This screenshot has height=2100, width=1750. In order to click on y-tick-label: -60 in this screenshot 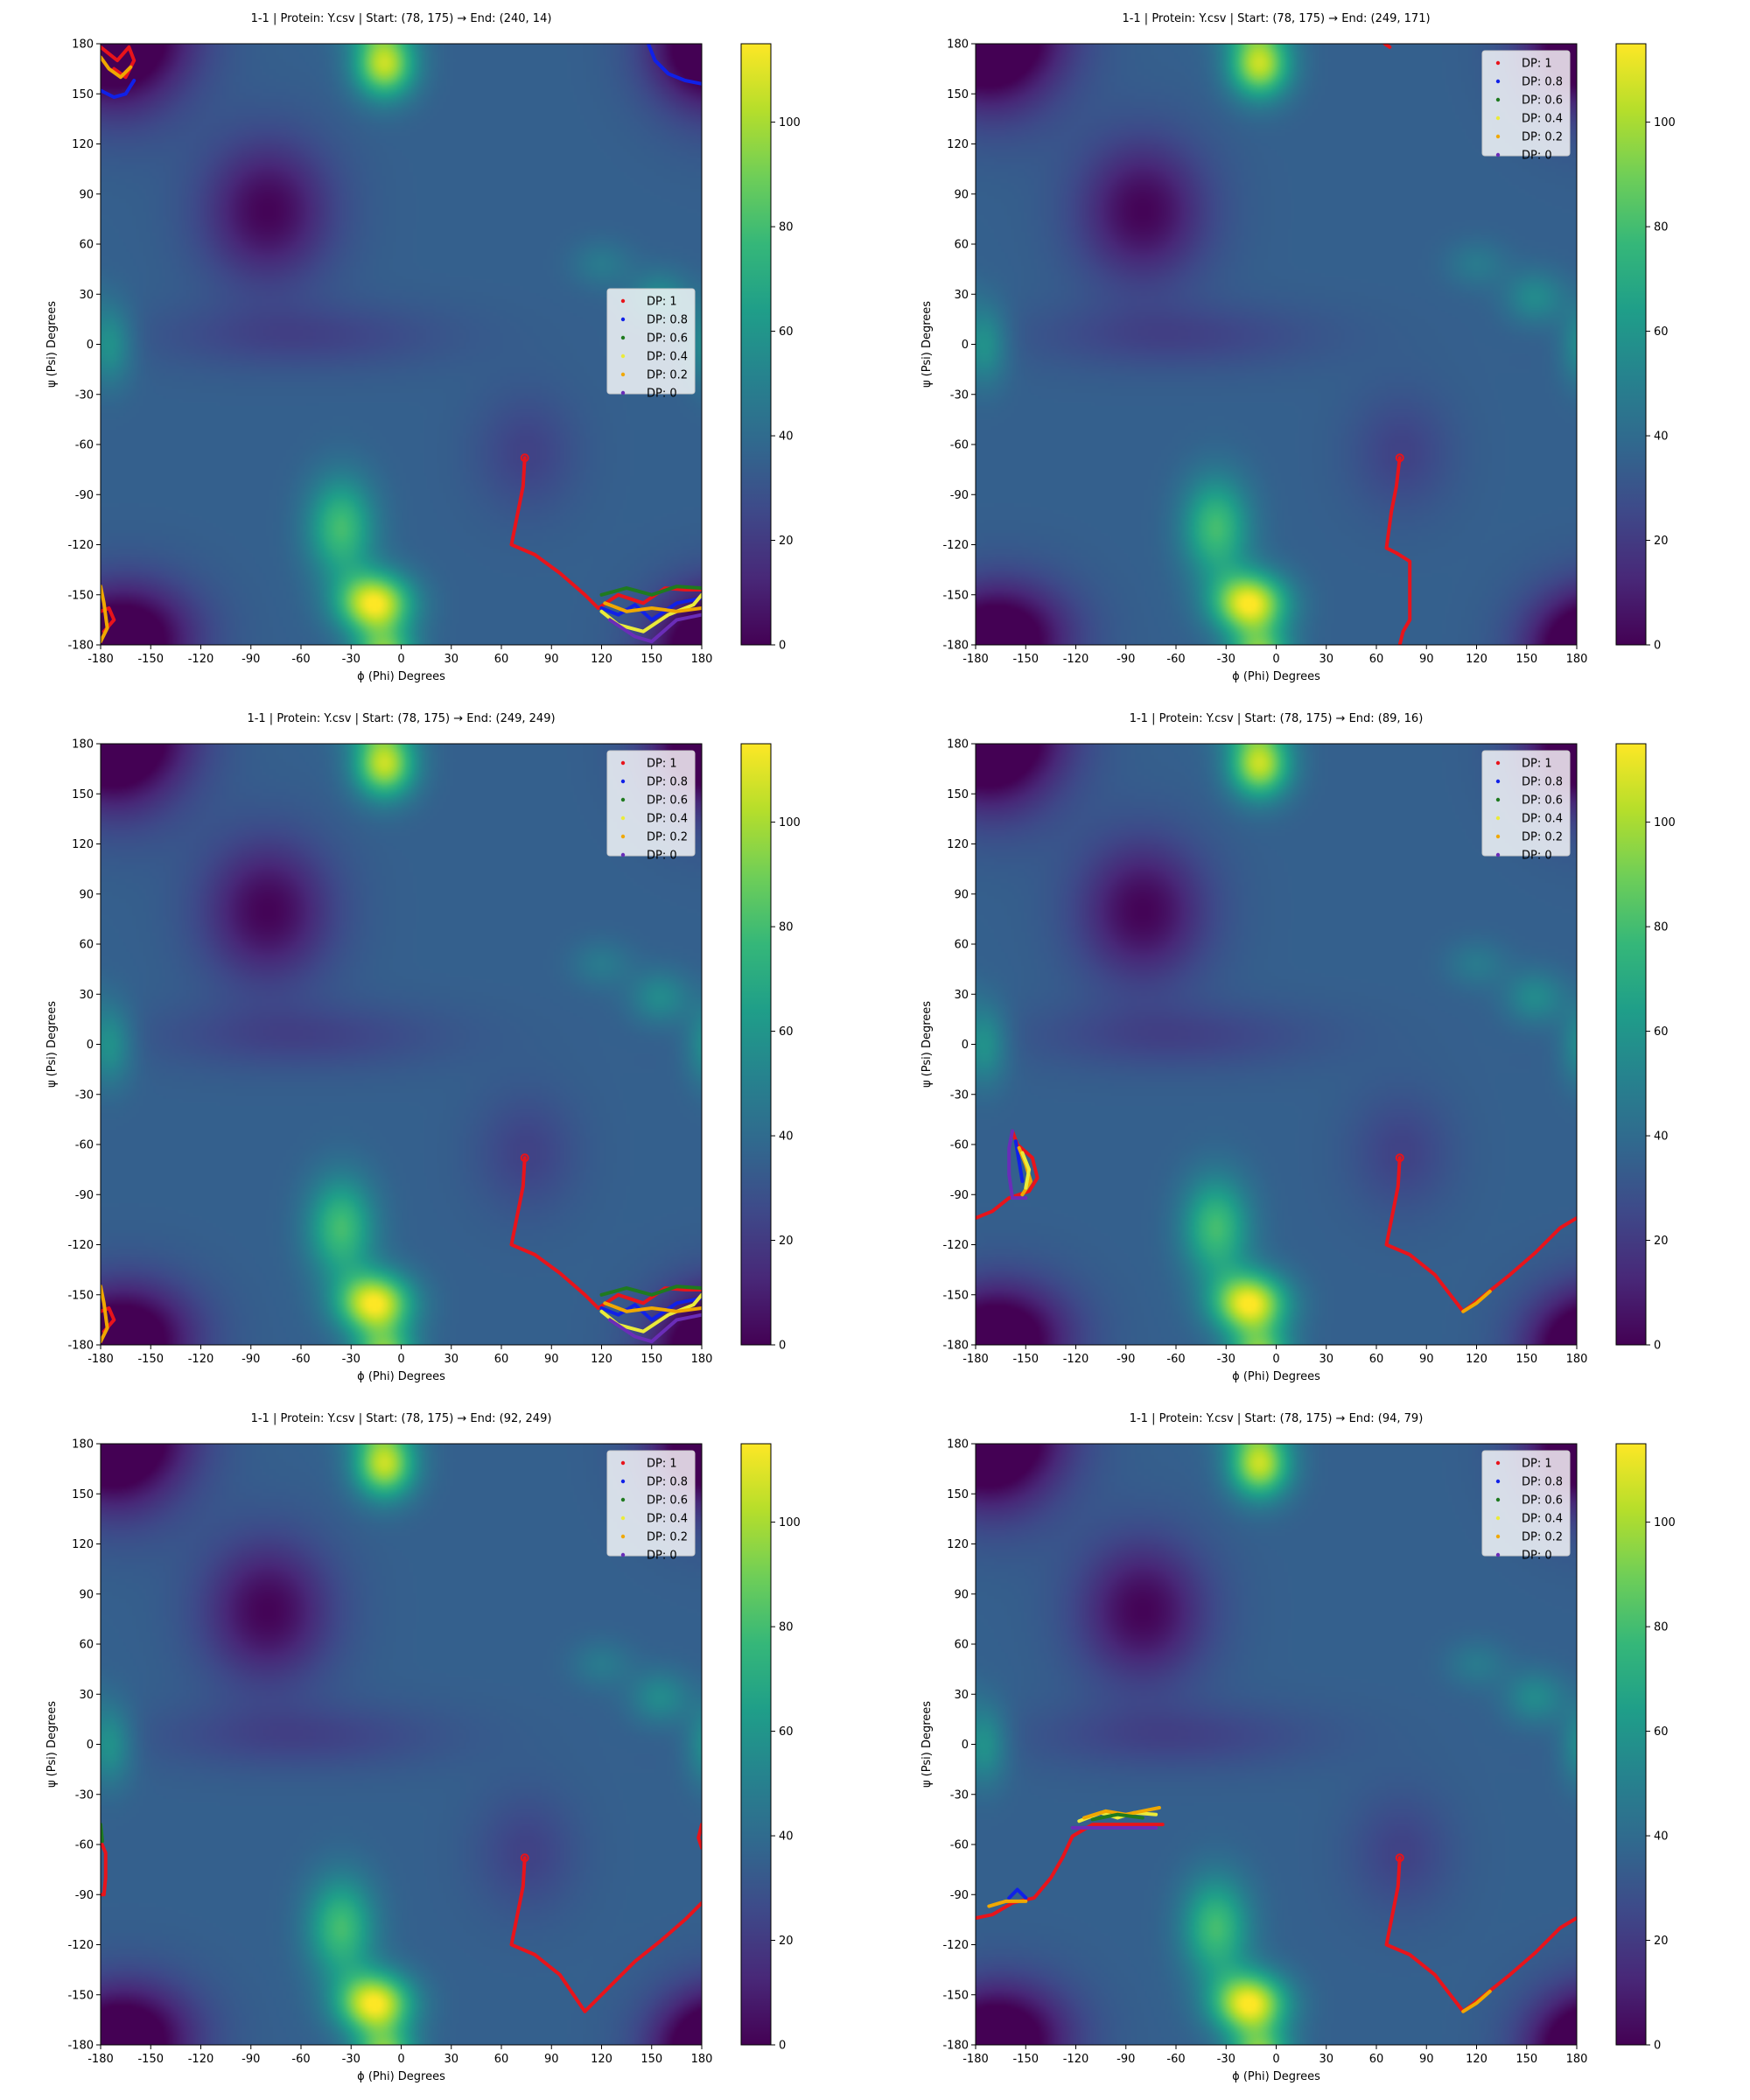, I will do `click(959, 1145)`.